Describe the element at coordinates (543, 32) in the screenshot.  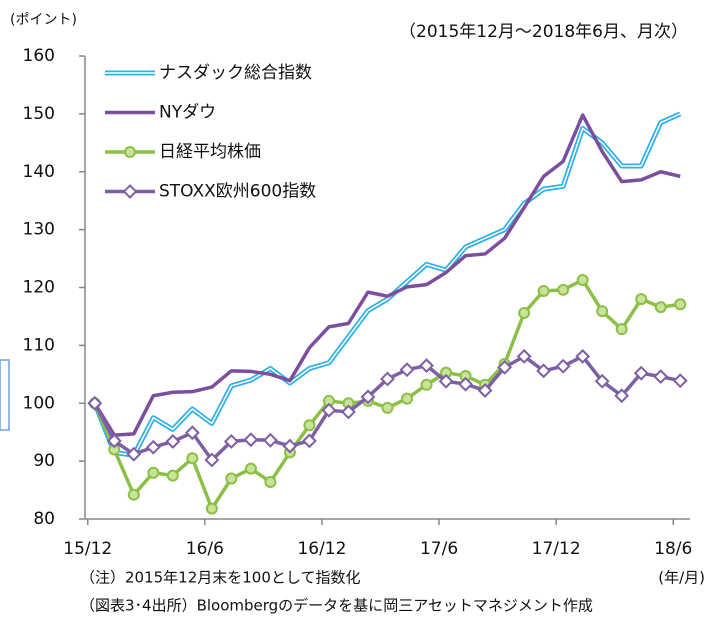
I see `chart-title: （2015年12月～2018年6月、月次）` at that location.